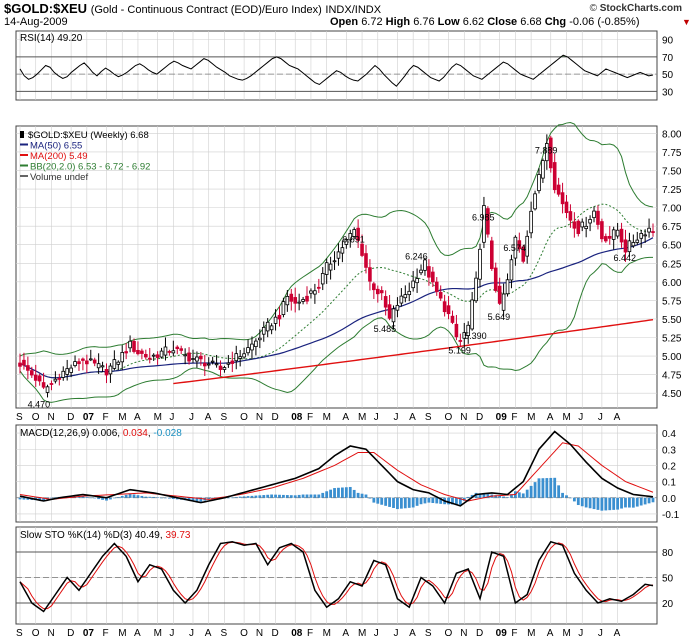  Describe the element at coordinates (668, 604) in the screenshot. I see `sto-tick-label: 20` at that location.